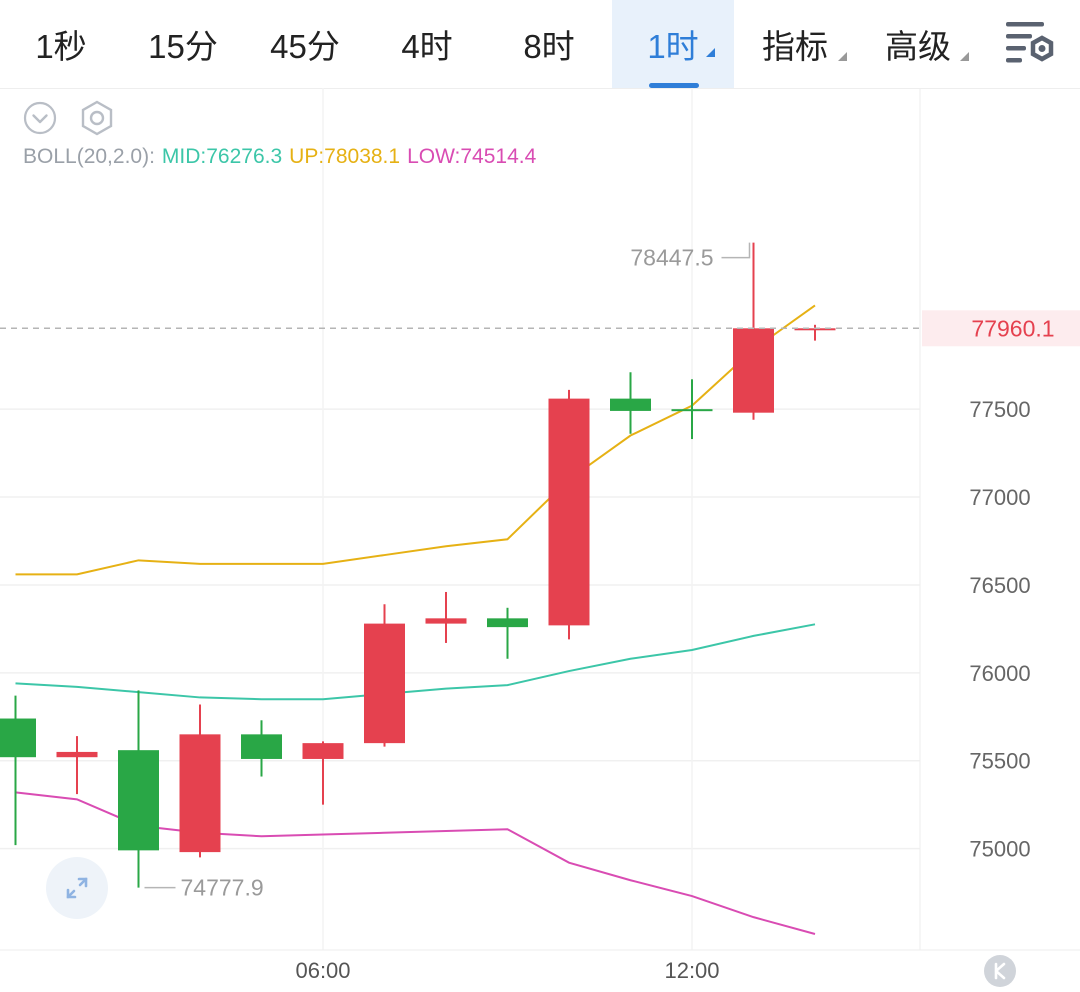  What do you see at coordinates (999, 497) in the screenshot?
I see `y-tick-label: 77000` at bounding box center [999, 497].